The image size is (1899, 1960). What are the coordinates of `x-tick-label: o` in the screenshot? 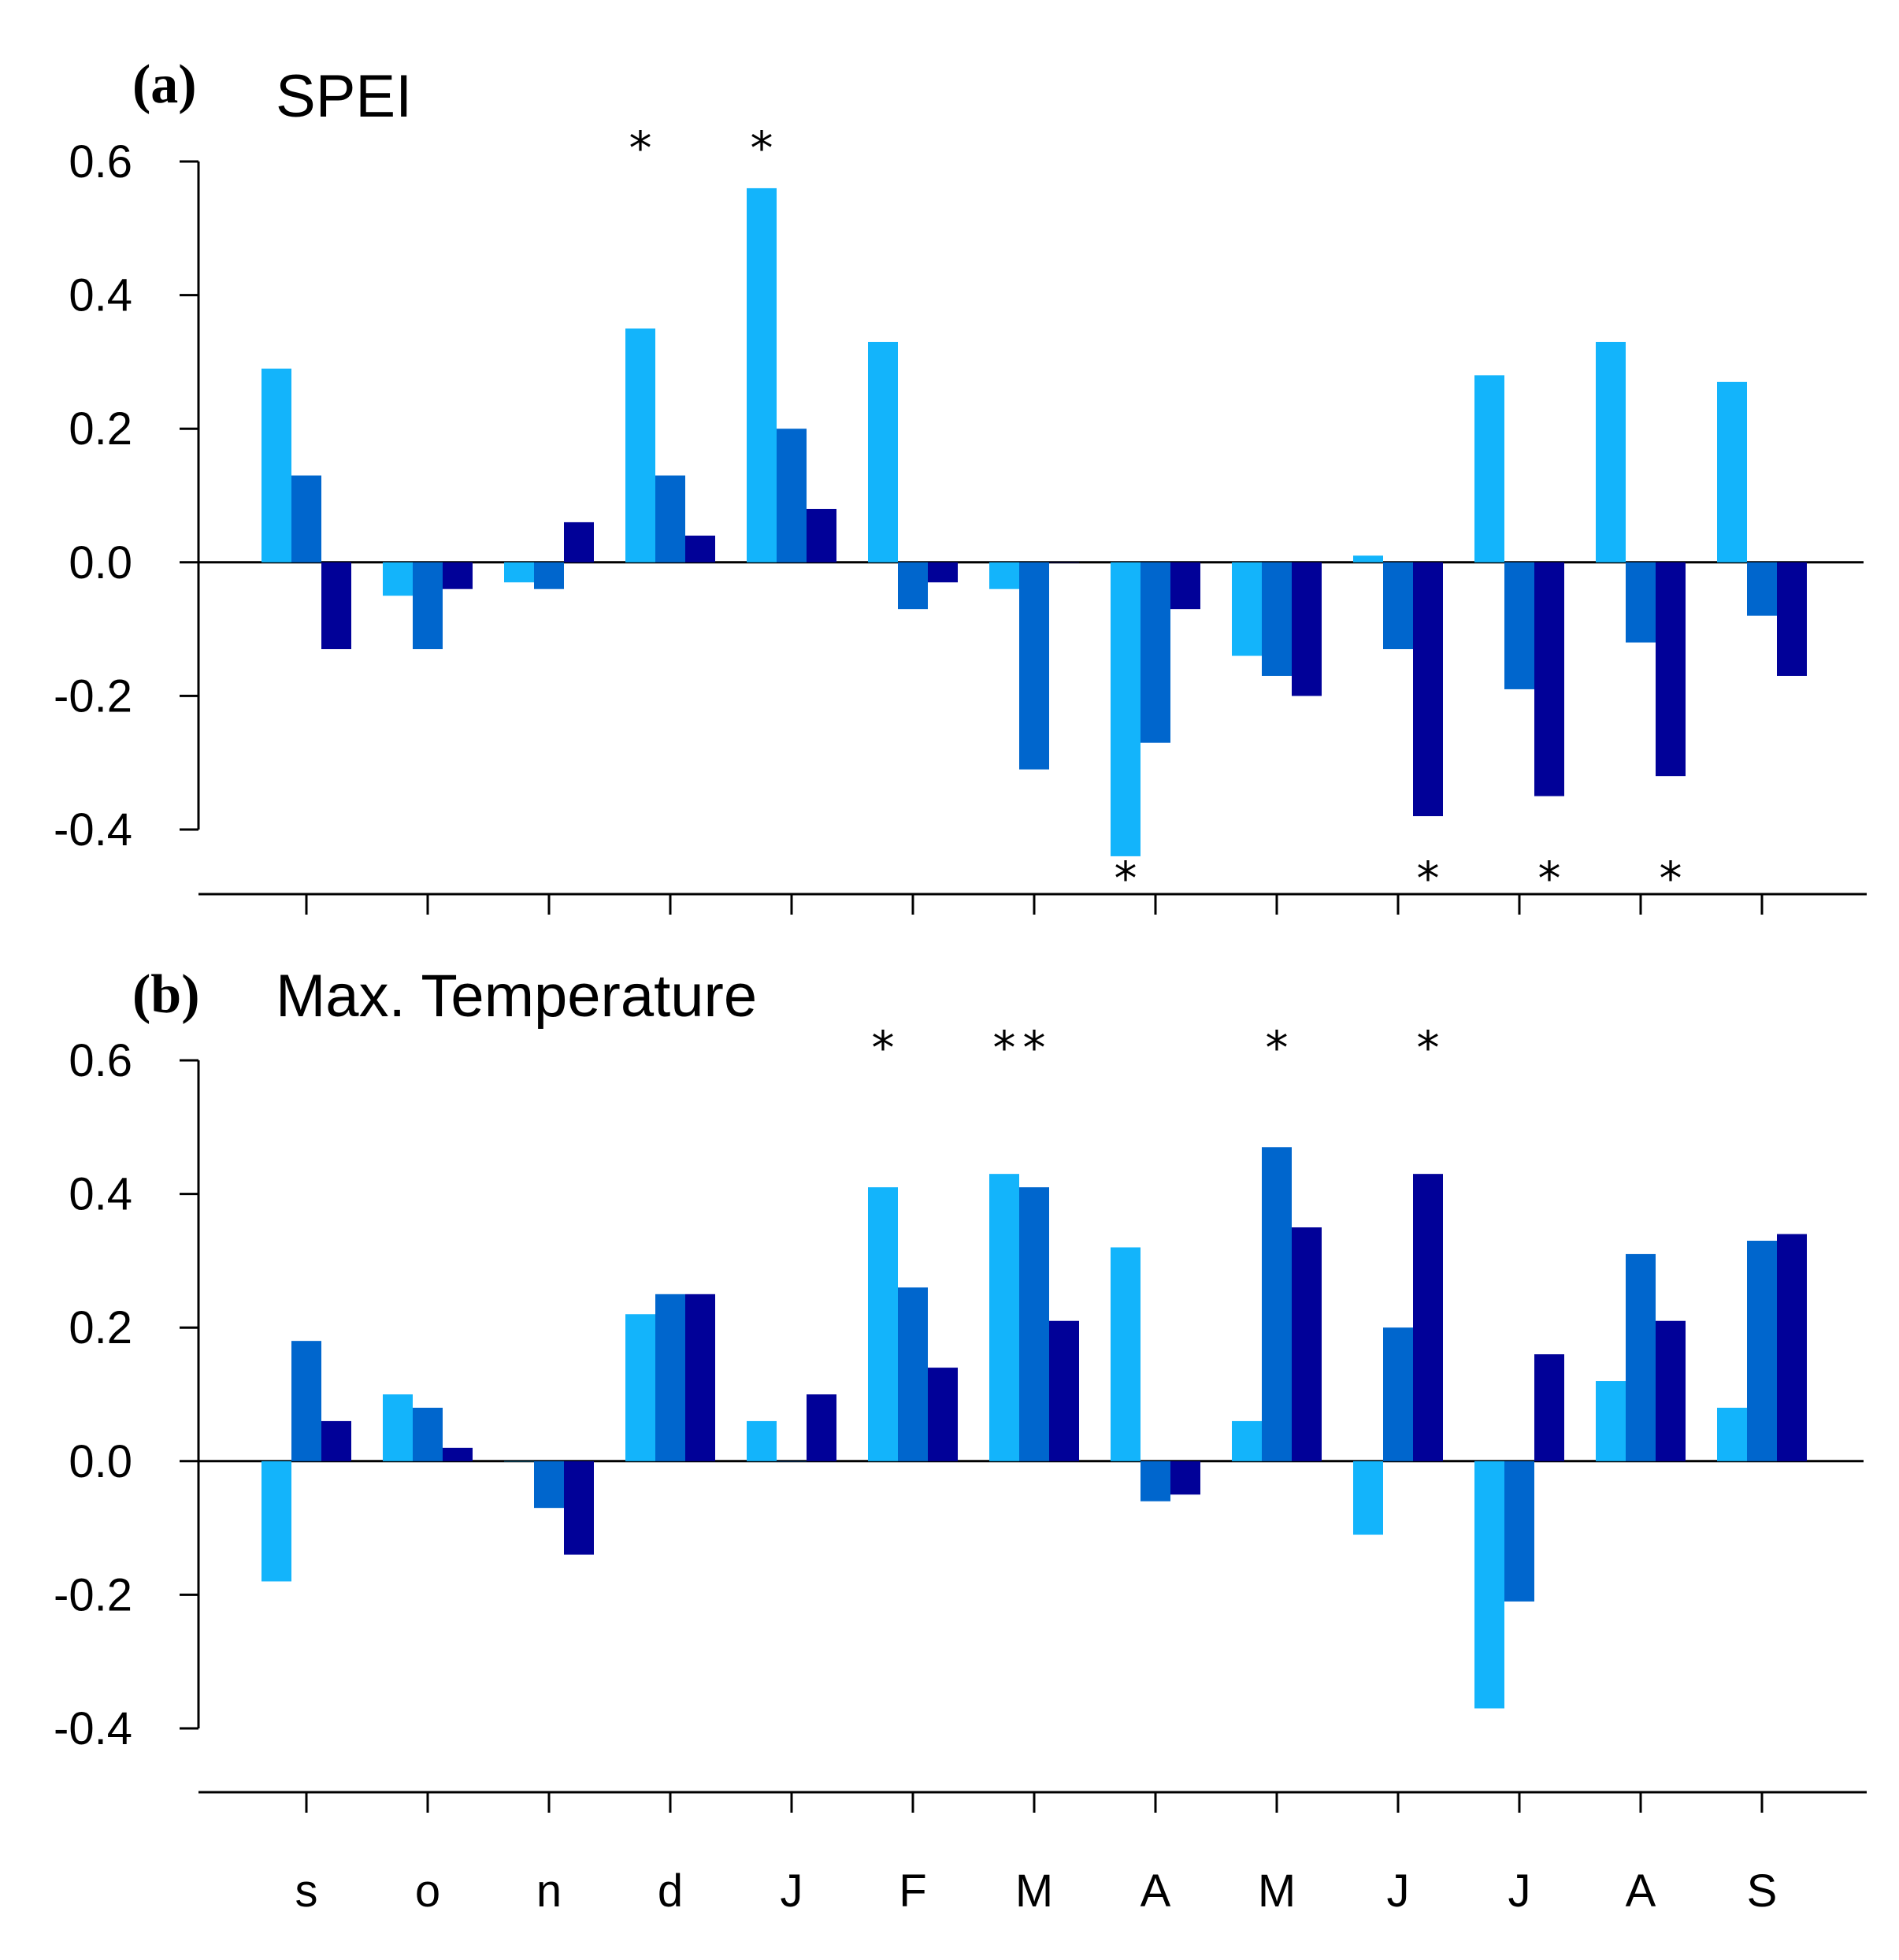 It's located at (427, 1891).